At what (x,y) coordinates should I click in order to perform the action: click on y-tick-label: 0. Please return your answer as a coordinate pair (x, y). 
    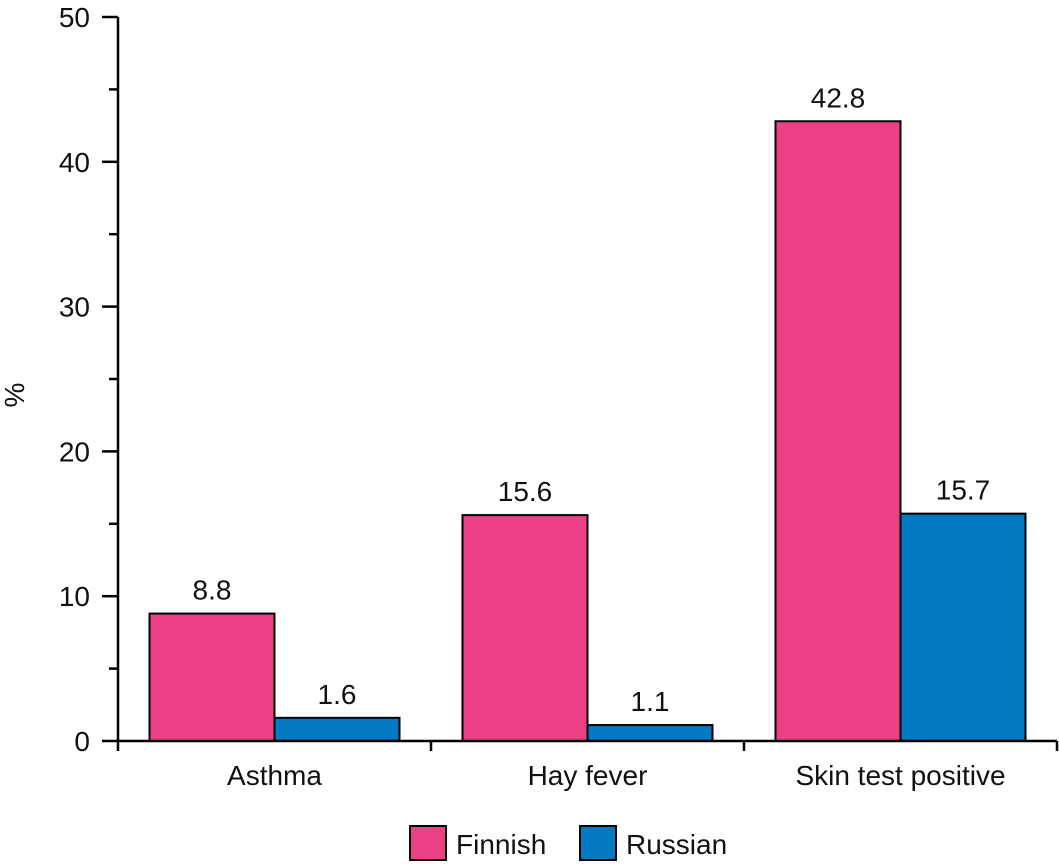
    Looking at the image, I should click on (82, 741).